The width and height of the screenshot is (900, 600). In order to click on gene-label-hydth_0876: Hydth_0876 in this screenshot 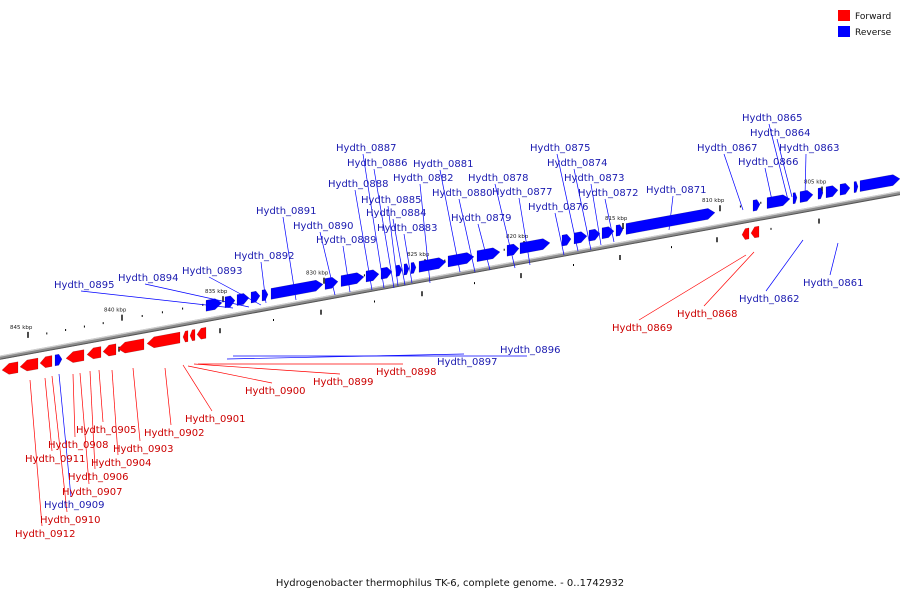, I will do `click(558, 207)`.